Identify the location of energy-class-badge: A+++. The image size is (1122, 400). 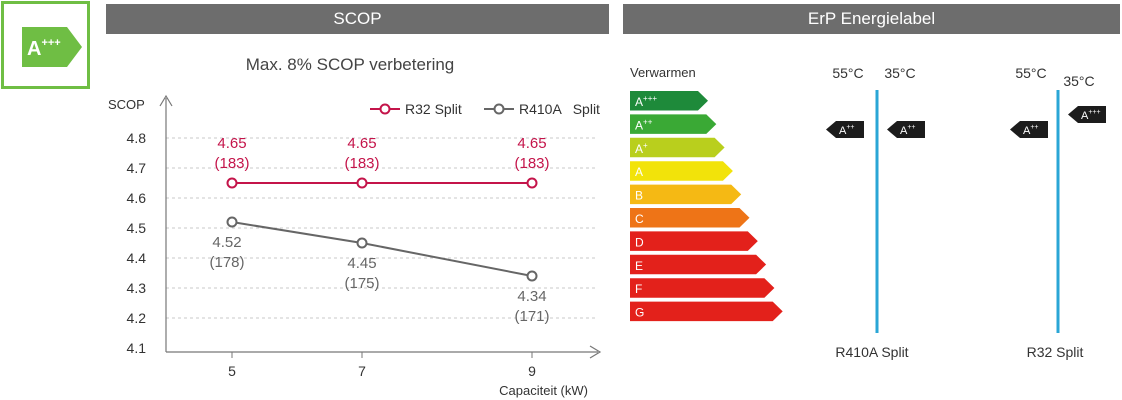
(52, 47).